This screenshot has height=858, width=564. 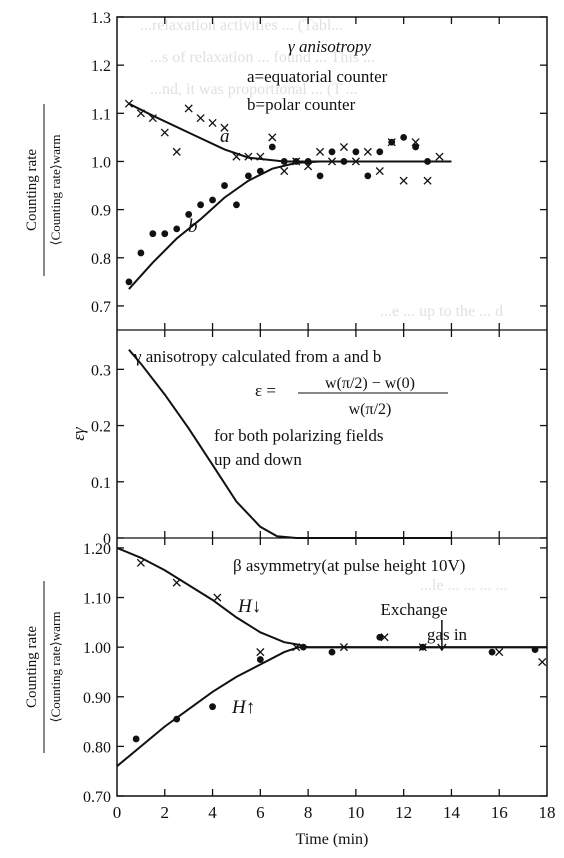 What do you see at coordinates (117, 812) in the screenshot?
I see `x-tick-label: 0` at bounding box center [117, 812].